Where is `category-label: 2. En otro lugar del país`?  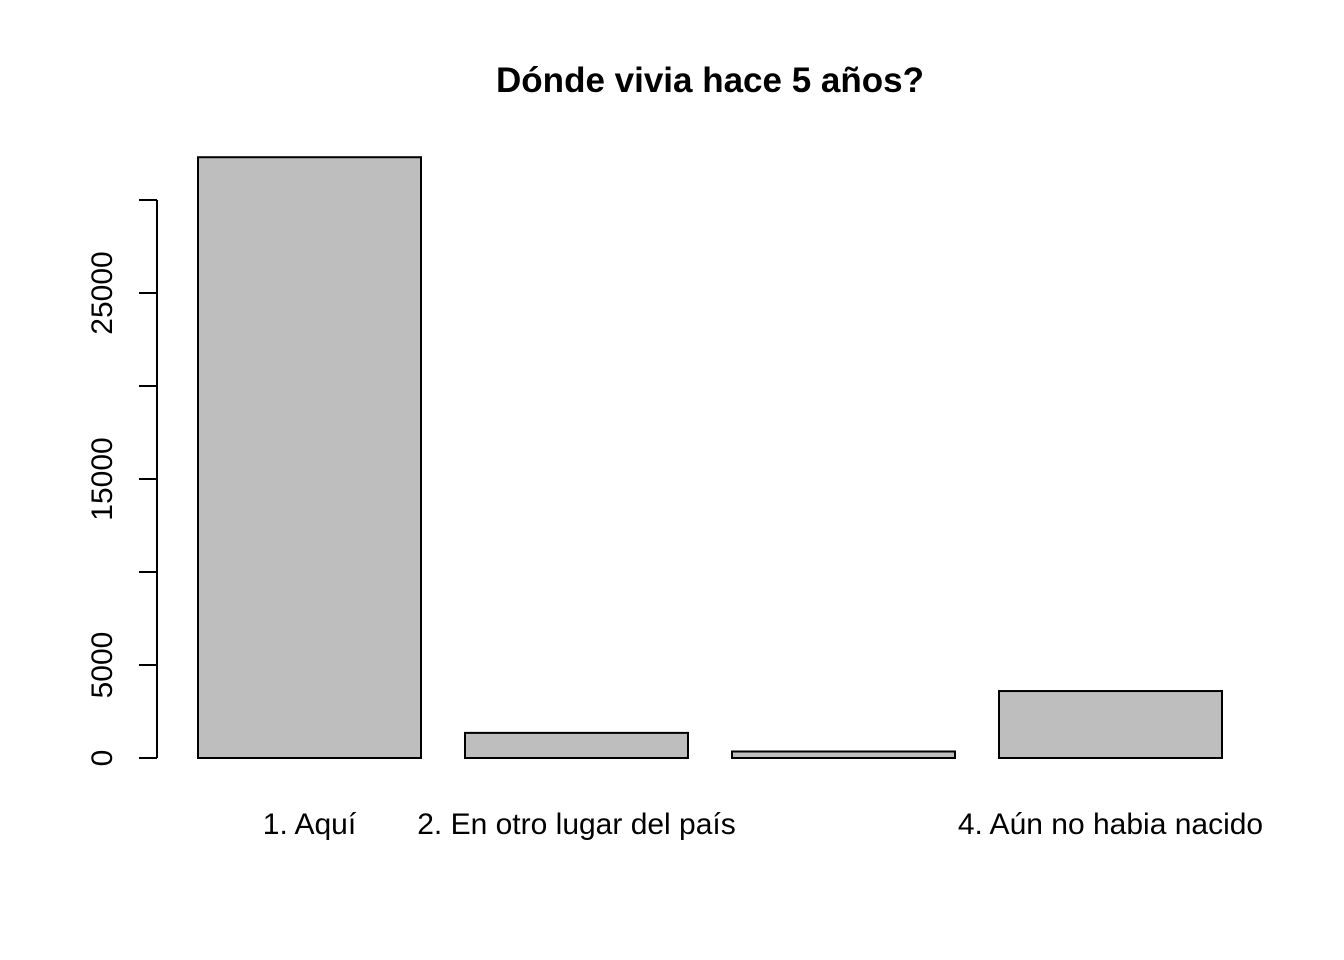
category-label: 2. En otro lugar del país is located at coordinates (576, 824).